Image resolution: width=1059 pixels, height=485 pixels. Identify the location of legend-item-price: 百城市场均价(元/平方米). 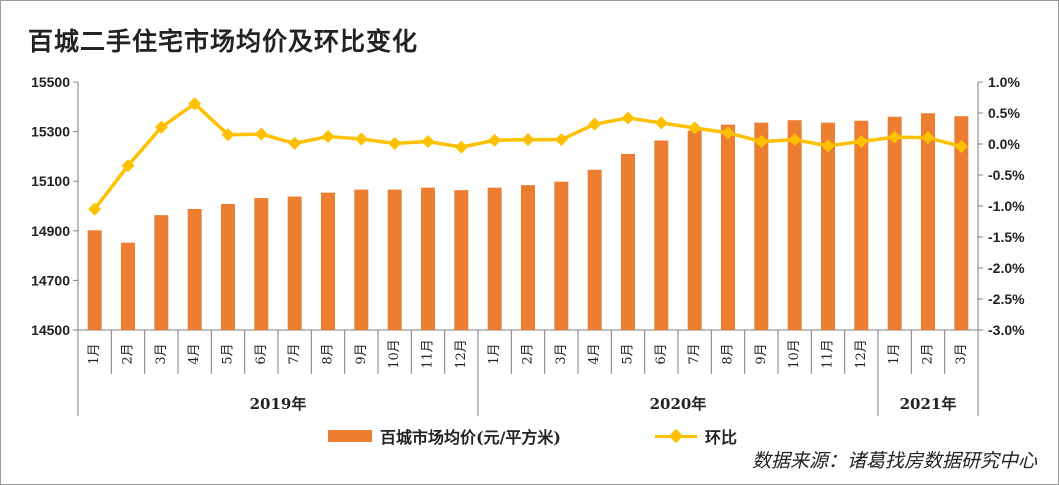
(444, 436).